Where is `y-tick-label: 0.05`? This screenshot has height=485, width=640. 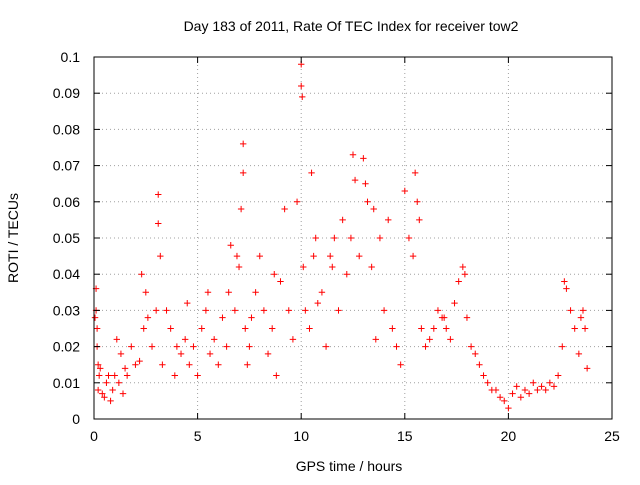 y-tick-label: 0.05 is located at coordinates (66, 238).